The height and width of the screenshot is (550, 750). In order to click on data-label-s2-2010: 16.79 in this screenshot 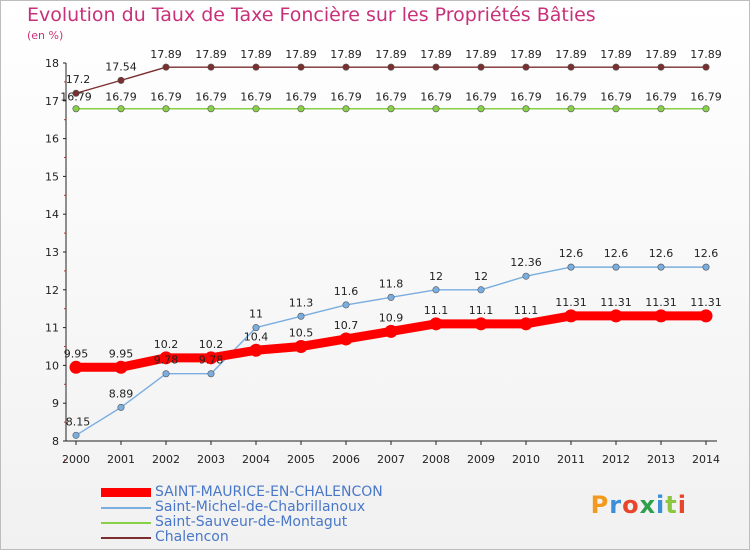, I will do `click(526, 97)`.